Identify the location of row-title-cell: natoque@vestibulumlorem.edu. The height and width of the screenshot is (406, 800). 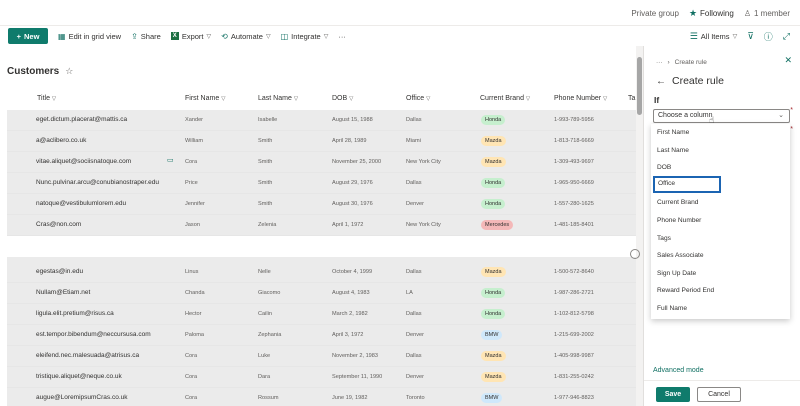
(81, 203).